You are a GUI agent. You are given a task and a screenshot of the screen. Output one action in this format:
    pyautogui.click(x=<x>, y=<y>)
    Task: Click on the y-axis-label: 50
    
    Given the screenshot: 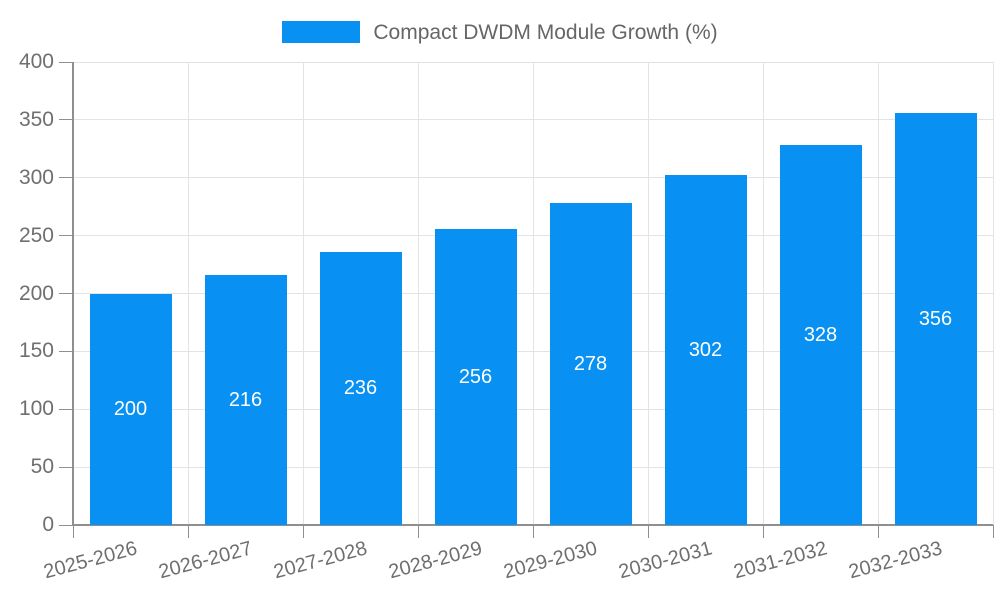 What is the action you would take?
    pyautogui.click(x=42, y=467)
    